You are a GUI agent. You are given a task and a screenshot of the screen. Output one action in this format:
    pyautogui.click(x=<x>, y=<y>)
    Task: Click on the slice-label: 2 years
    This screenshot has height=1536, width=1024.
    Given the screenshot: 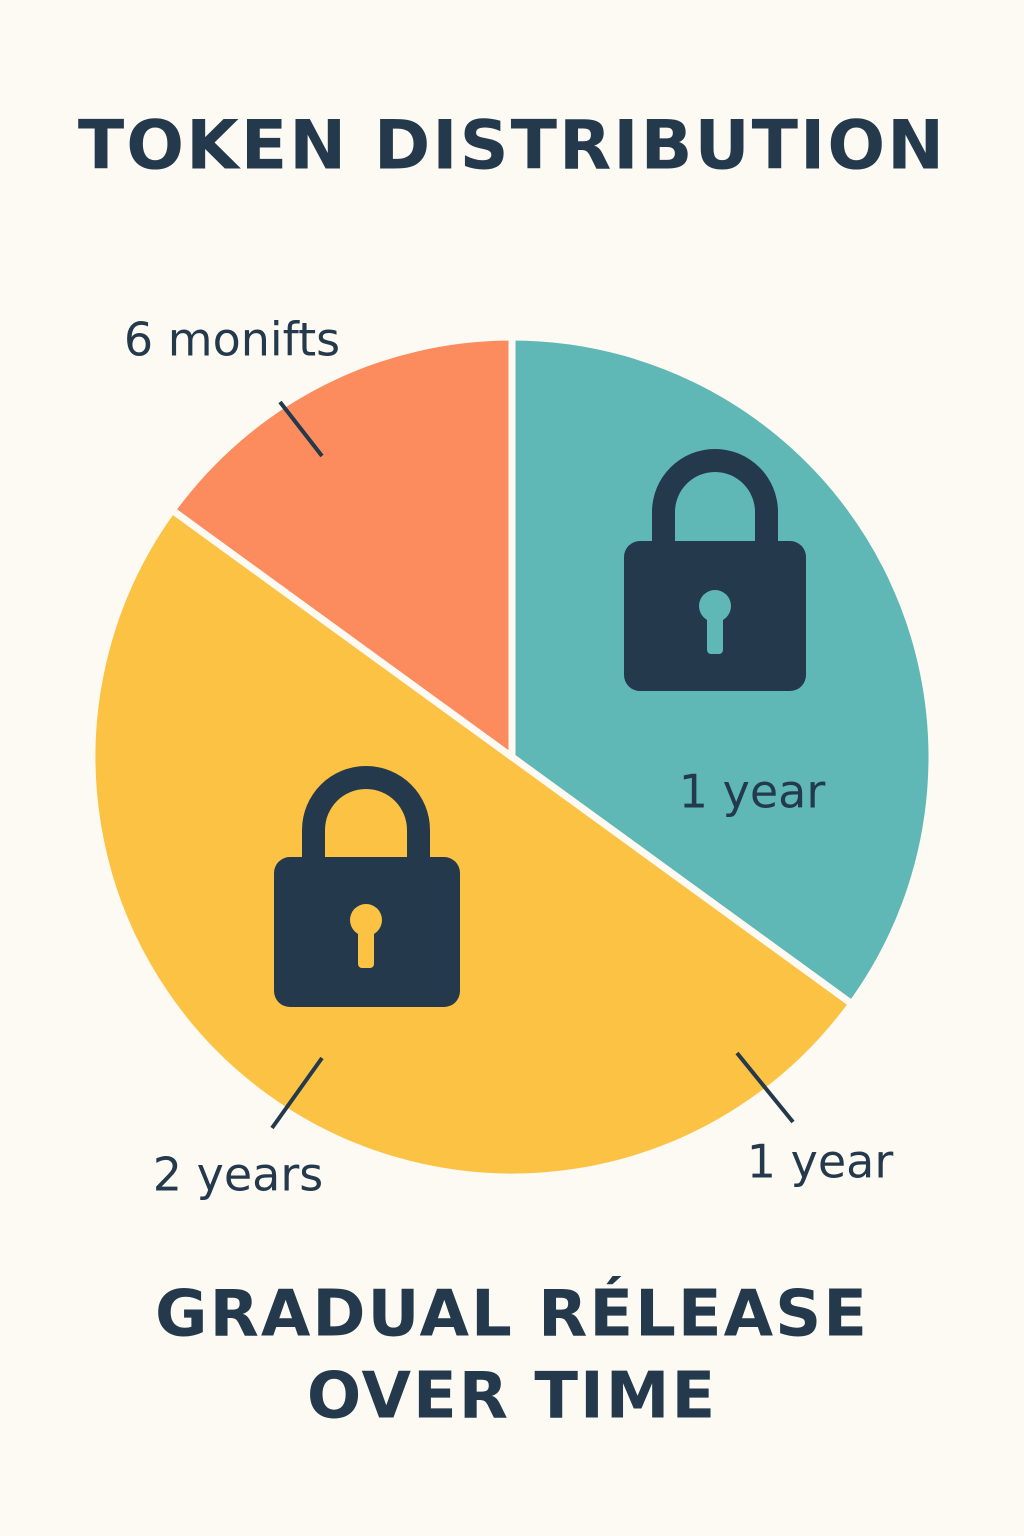 What is the action you would take?
    pyautogui.click(x=238, y=1175)
    